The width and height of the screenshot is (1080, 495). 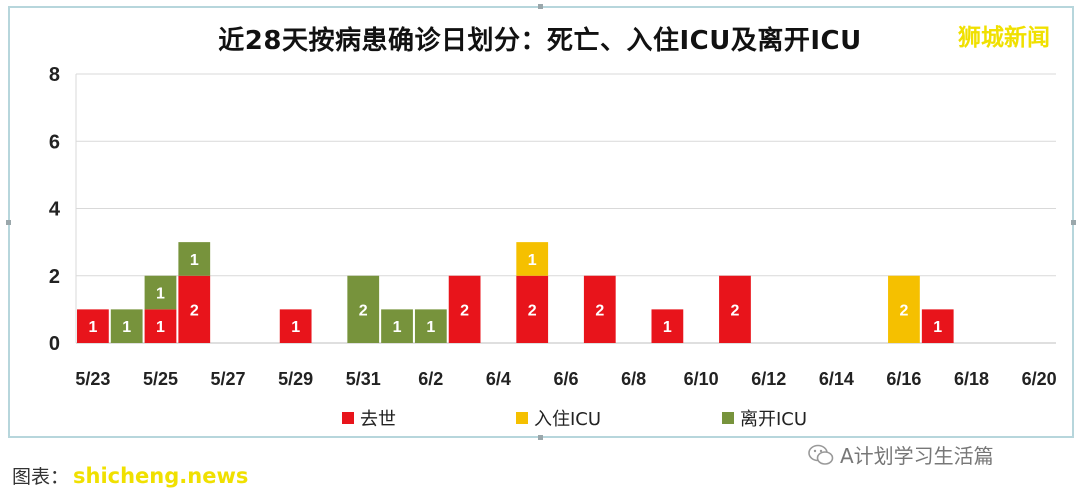 I want to click on legend-item-deaths: 去世, so click(x=369, y=418).